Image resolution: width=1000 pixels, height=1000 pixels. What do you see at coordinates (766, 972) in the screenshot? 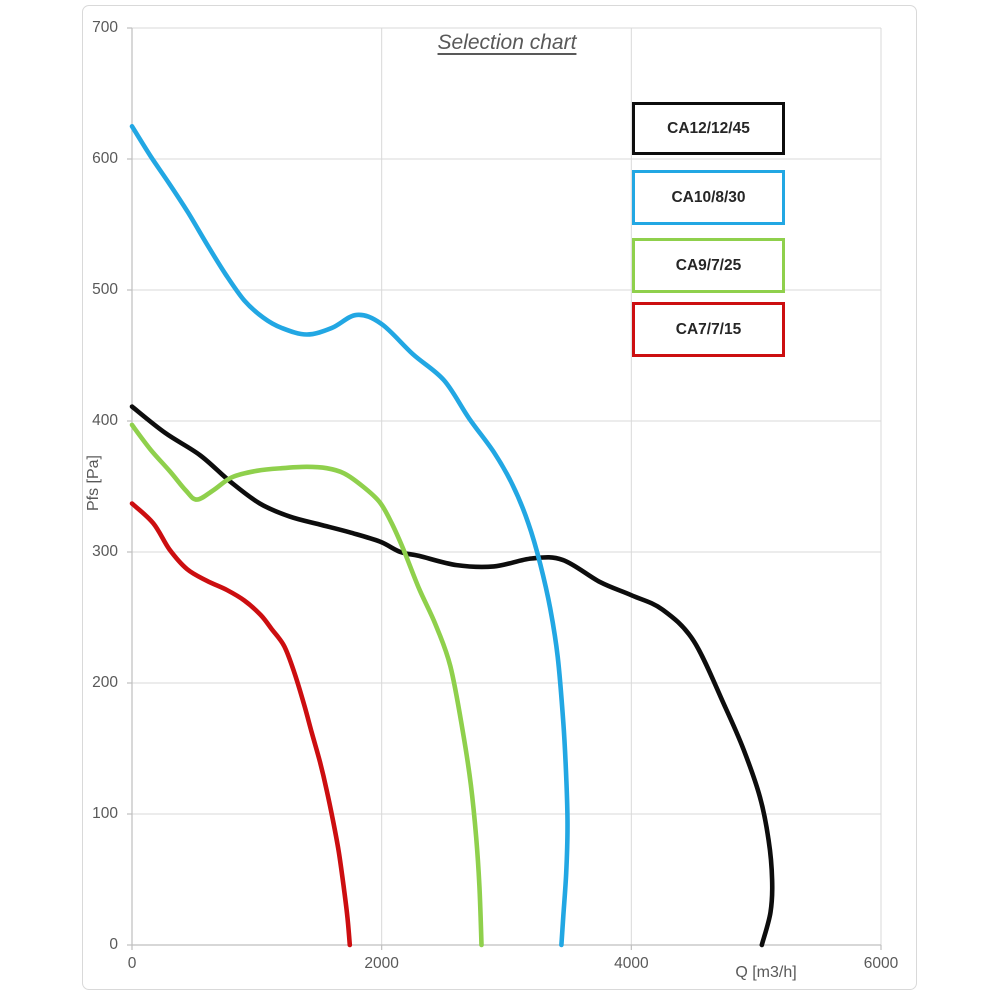
I see `x-axis-title: Q [m3/h]` at bounding box center [766, 972].